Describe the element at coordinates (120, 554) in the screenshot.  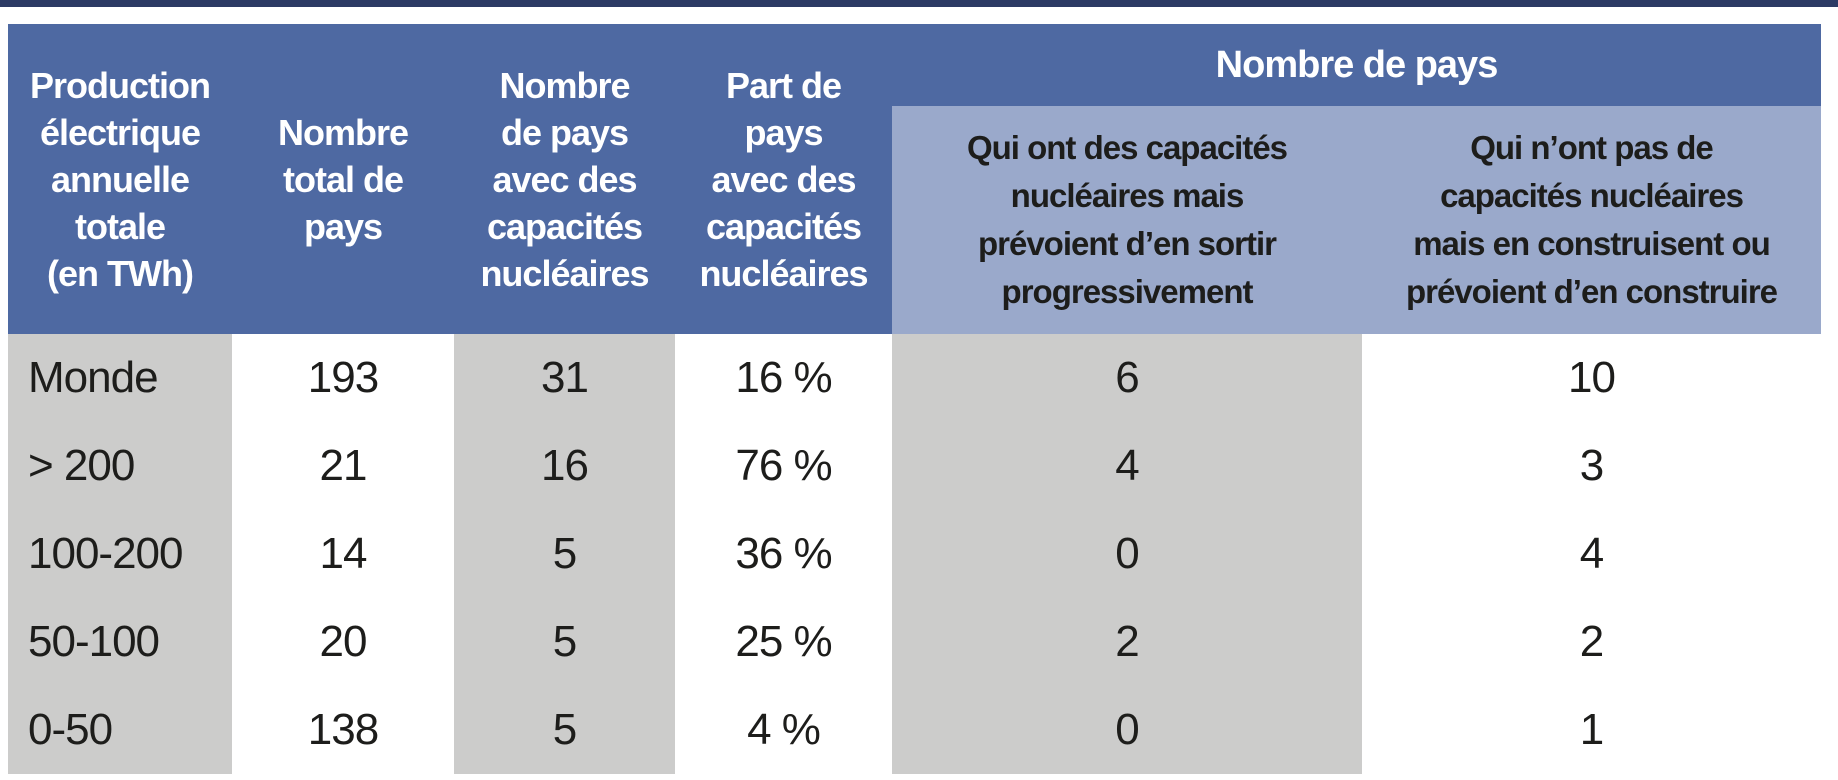
I see `row-label-100-200: 100-200` at that location.